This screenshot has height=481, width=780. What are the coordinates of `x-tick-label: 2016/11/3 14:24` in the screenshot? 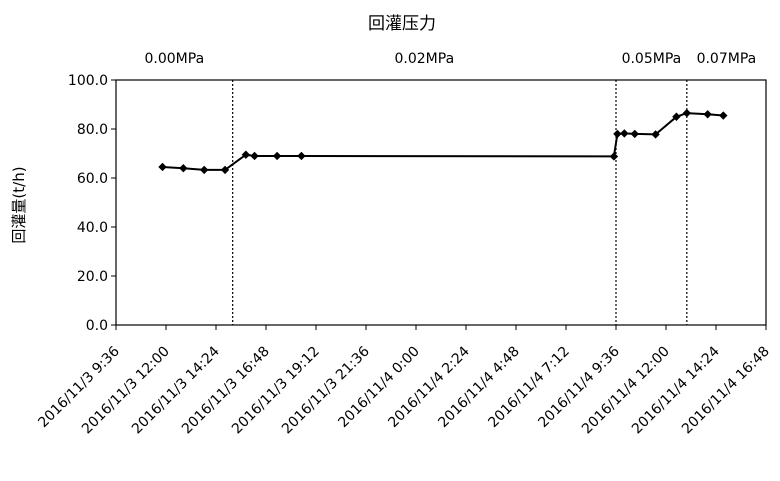 It's located at (176, 390).